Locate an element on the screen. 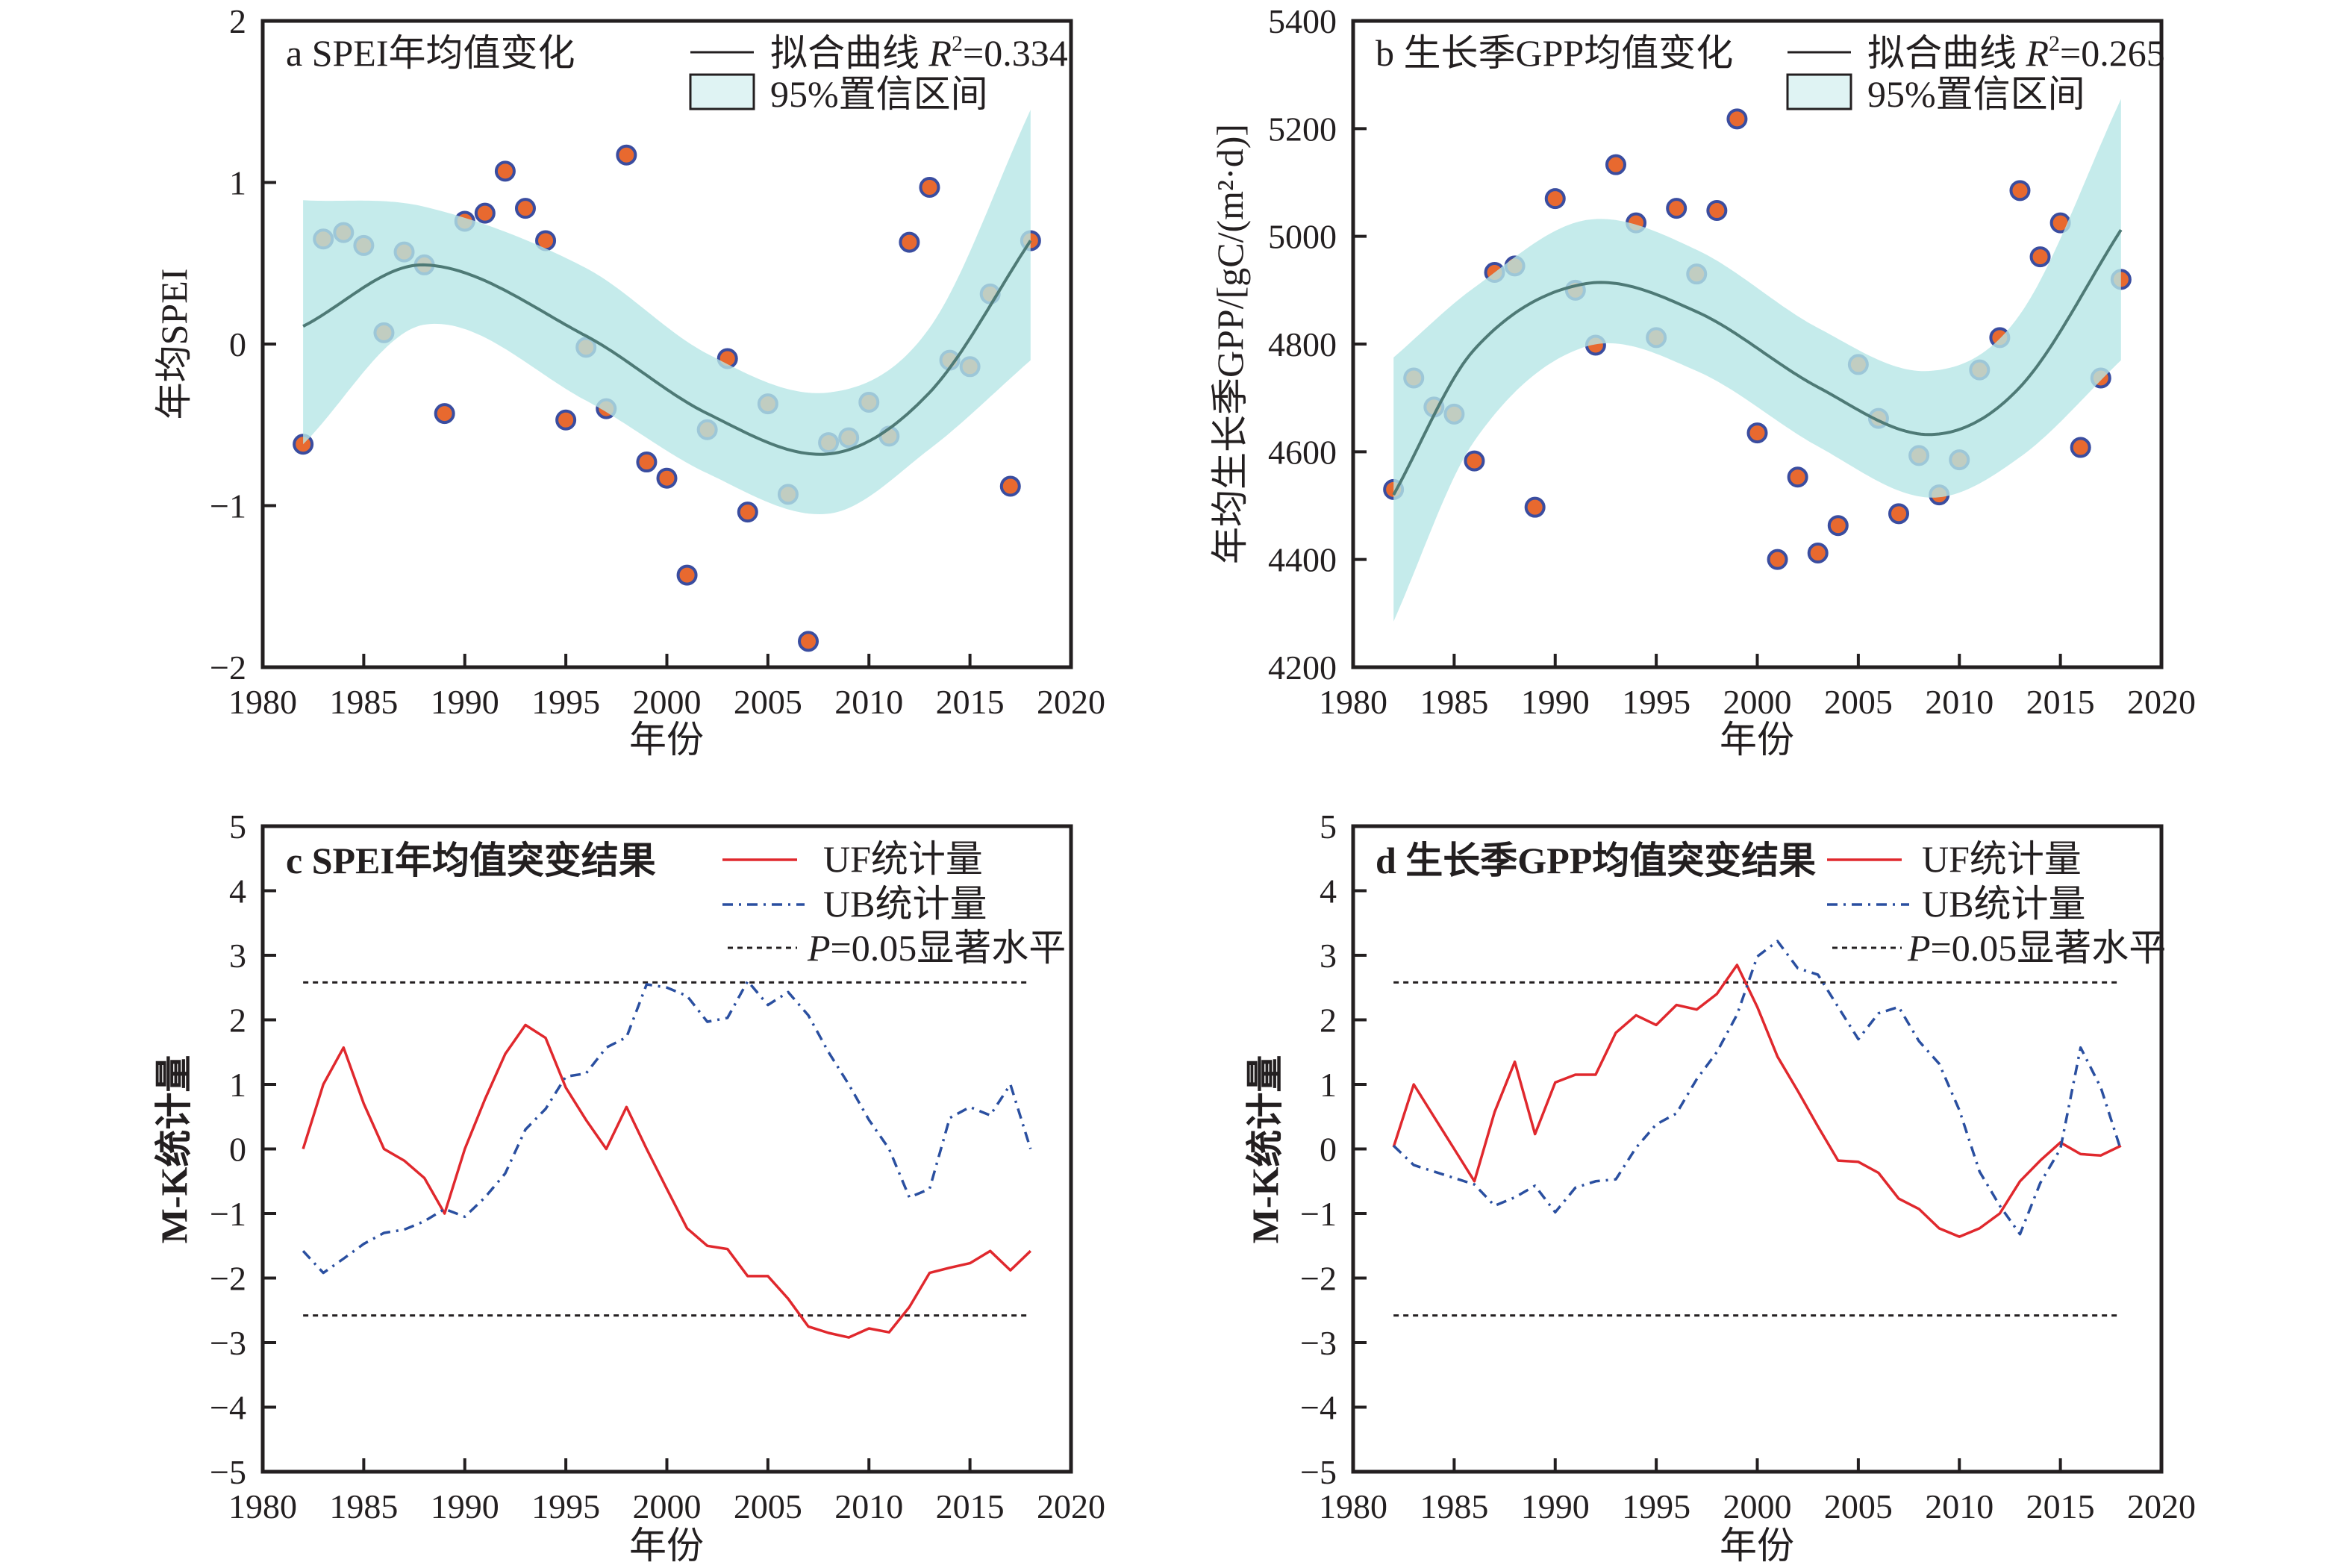 The image size is (2351, 1568). confidence-band is located at coordinates (1757, 361).